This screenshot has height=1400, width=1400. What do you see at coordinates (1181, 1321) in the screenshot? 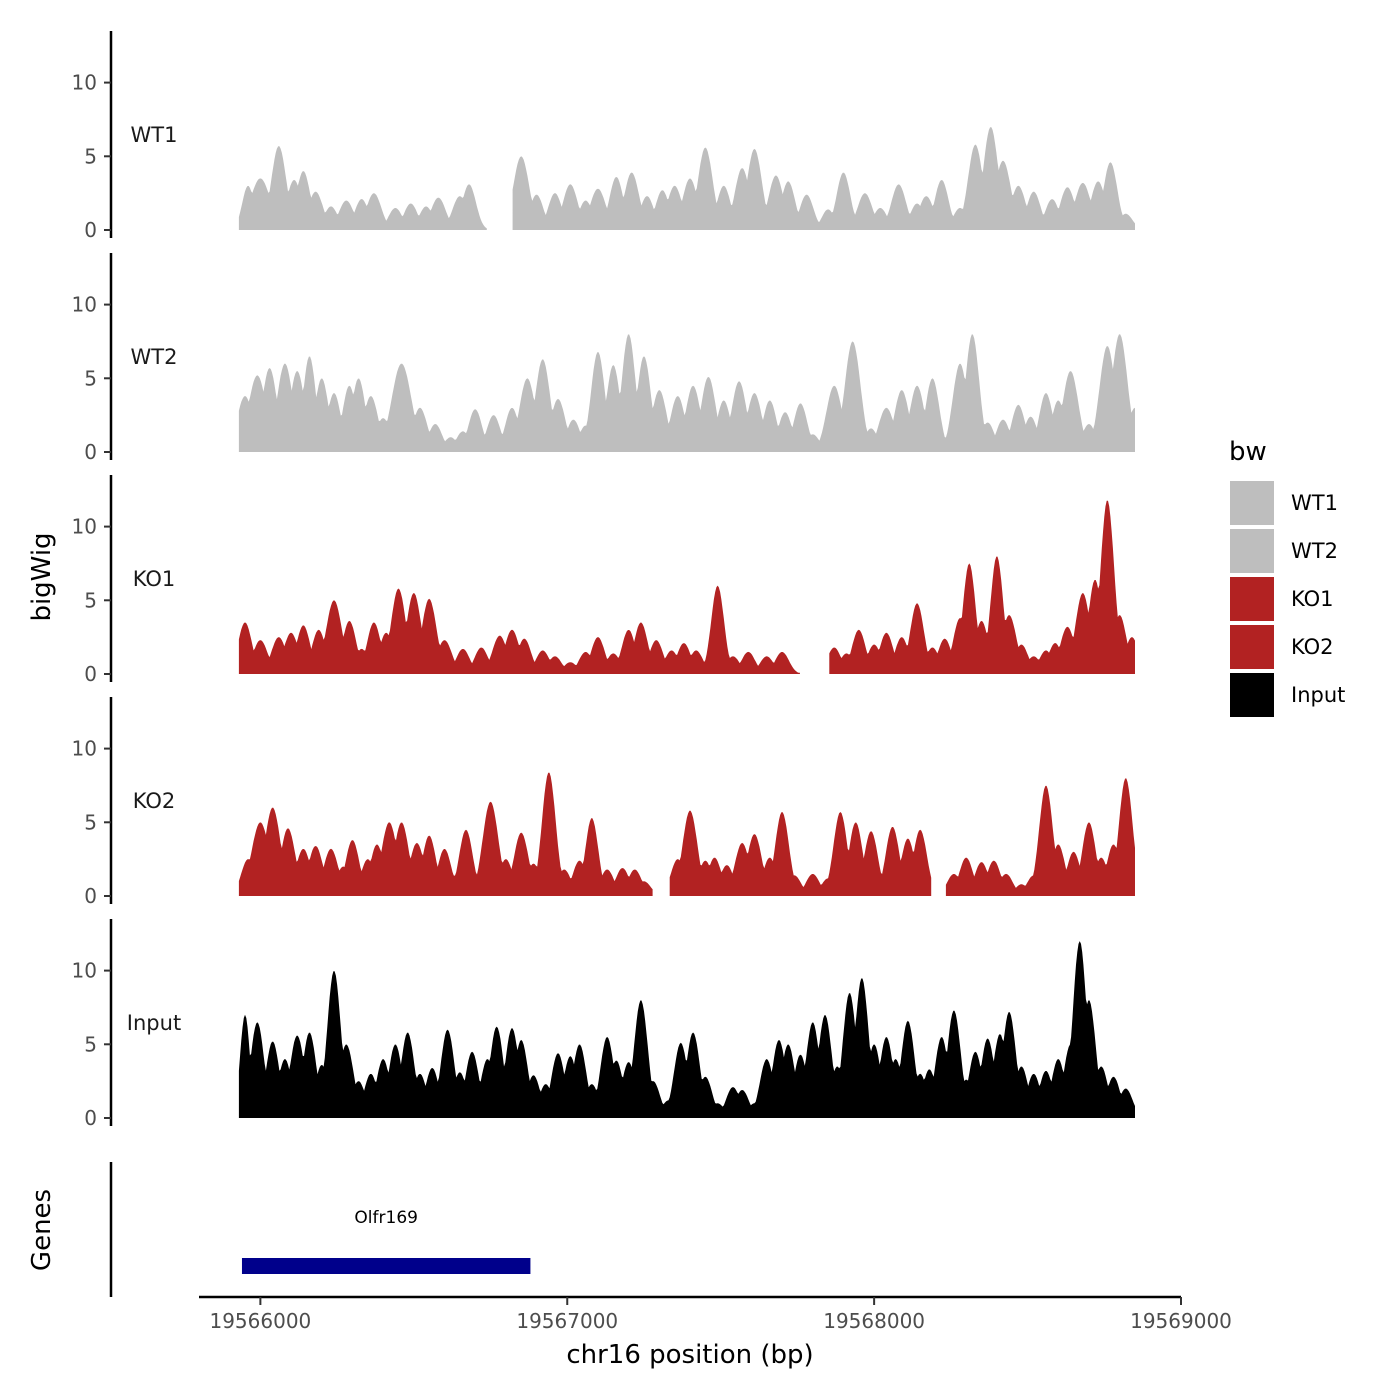
I see `x-tick-label: 19569000` at bounding box center [1181, 1321].